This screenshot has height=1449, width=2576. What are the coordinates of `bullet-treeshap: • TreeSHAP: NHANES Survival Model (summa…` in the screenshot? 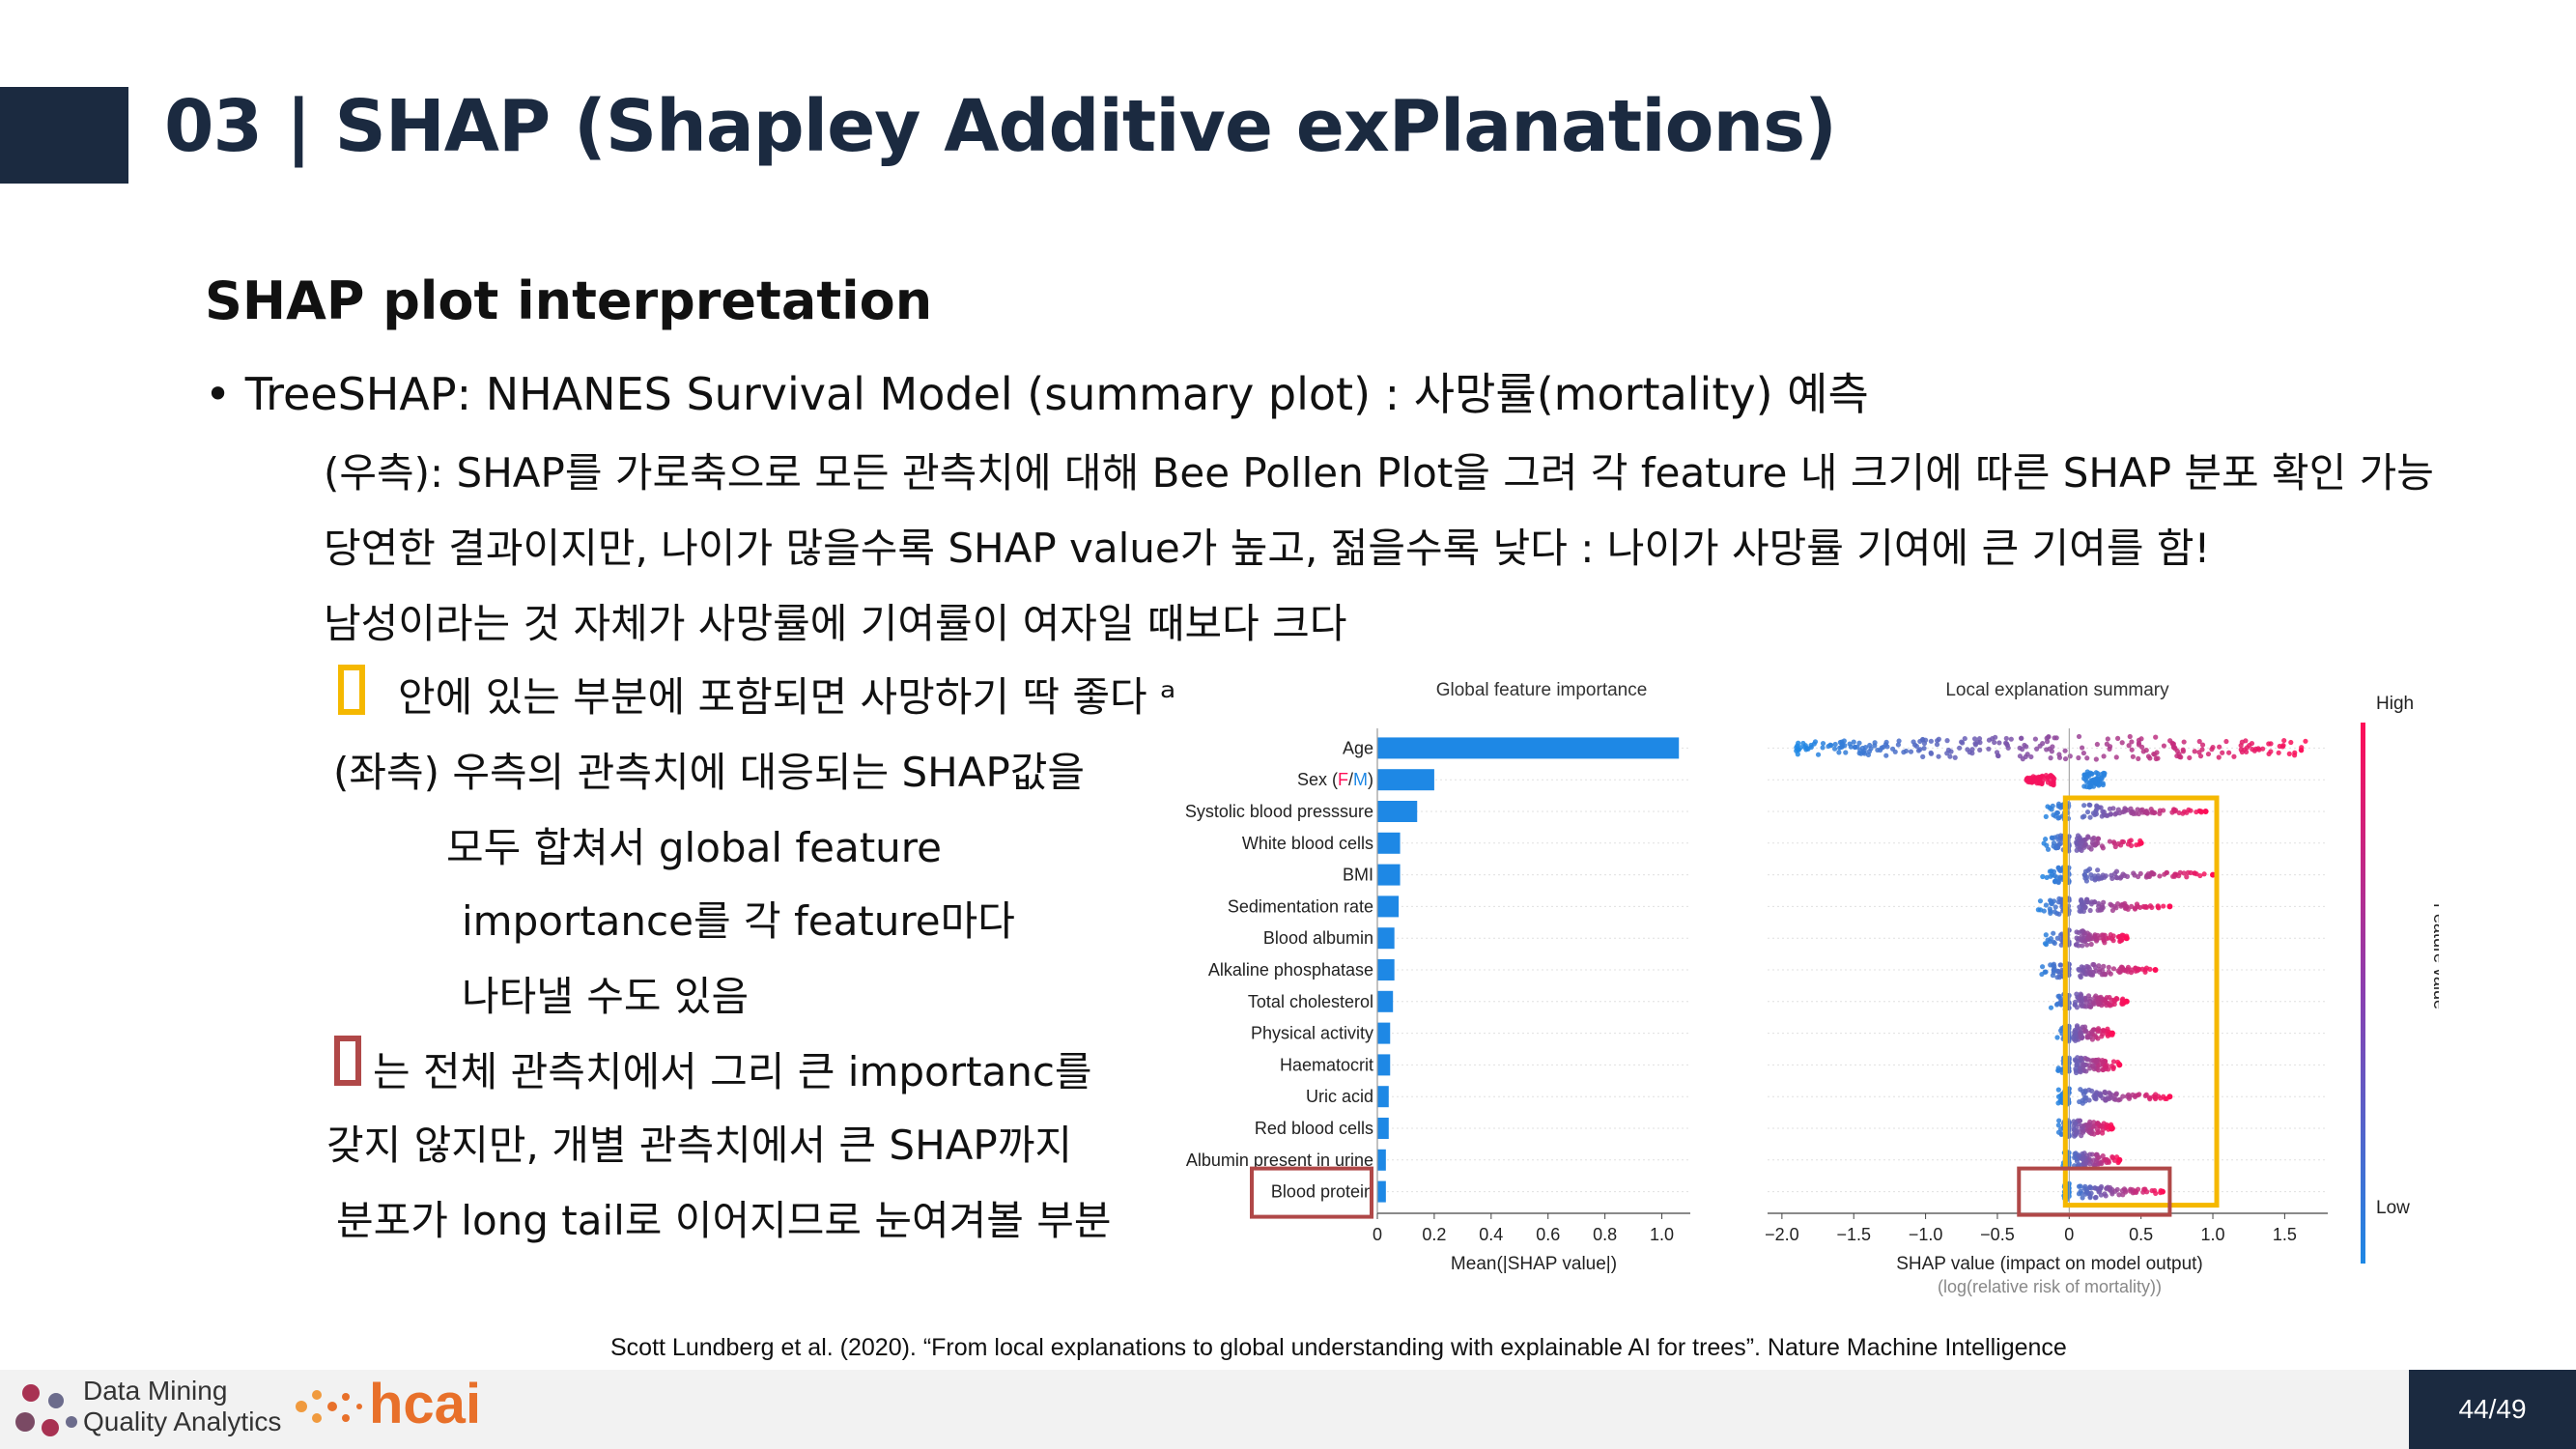 It's located at (1037, 394).